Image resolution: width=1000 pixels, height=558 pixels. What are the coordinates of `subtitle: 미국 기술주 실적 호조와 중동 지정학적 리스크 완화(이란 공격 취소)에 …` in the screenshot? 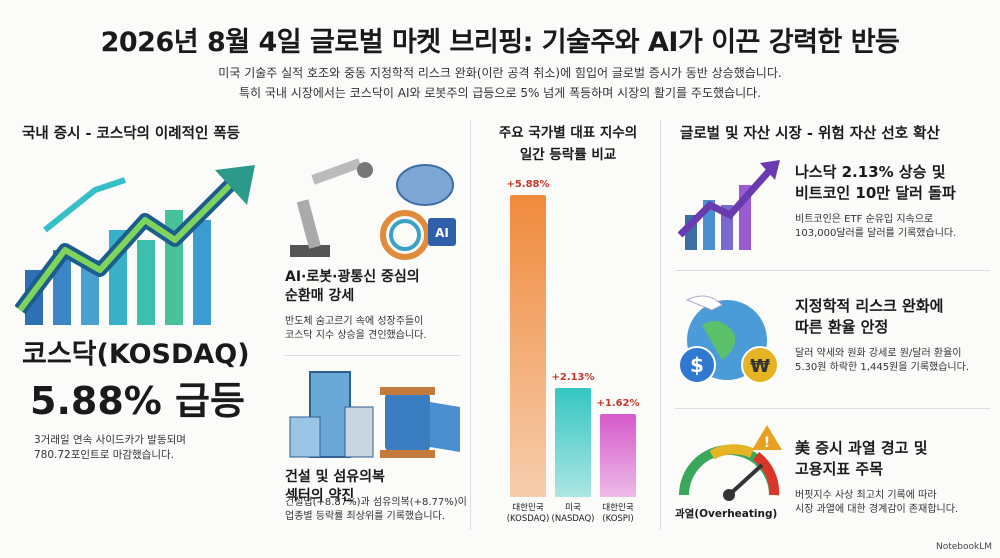 It's located at (500, 73).